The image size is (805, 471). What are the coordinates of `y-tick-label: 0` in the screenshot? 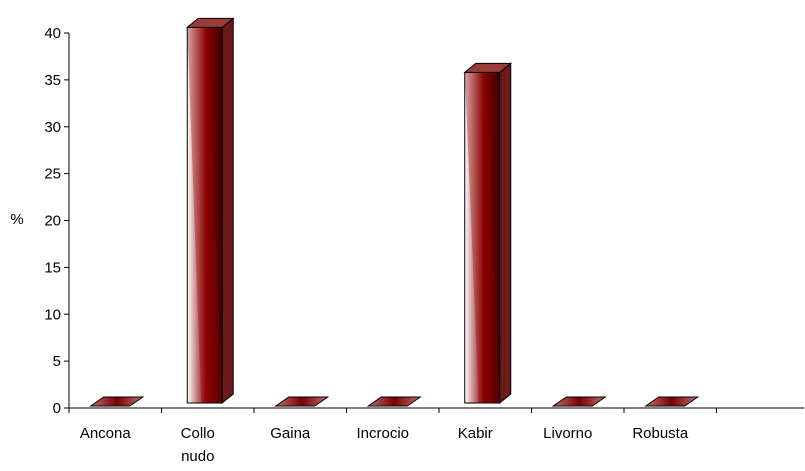 It's located at (57, 408).